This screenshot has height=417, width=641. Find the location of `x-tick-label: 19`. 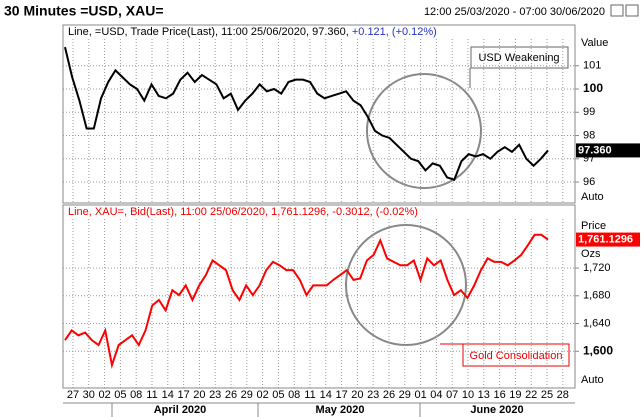

x-tick-label: 19 is located at coordinates (515, 395).